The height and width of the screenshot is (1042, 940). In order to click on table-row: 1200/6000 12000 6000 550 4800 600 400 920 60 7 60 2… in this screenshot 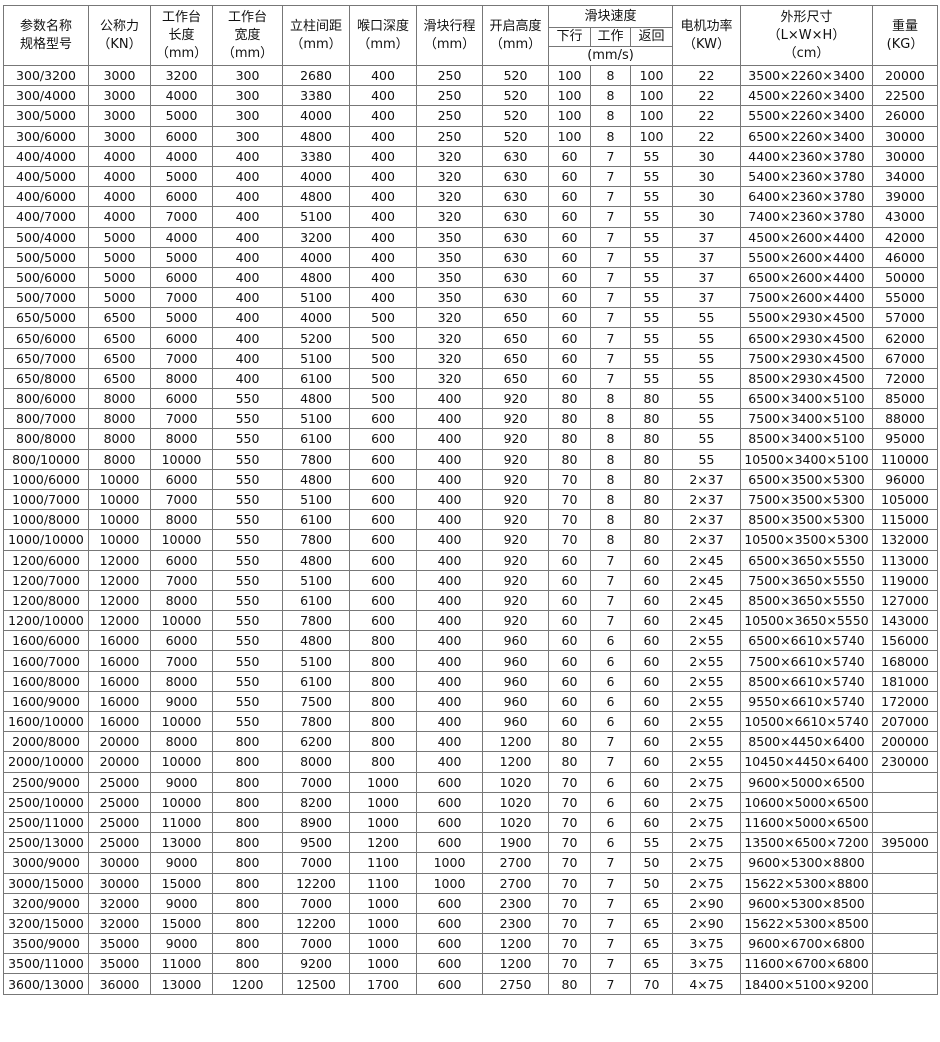, I will do `click(470, 560)`.